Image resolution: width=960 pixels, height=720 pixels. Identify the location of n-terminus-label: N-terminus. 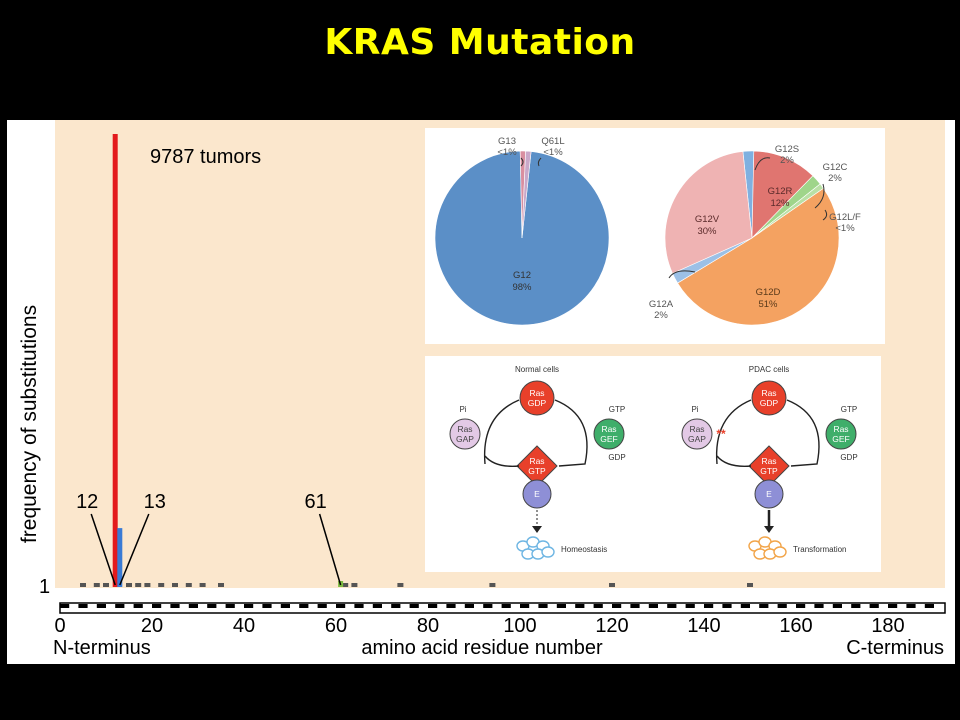
(102, 648).